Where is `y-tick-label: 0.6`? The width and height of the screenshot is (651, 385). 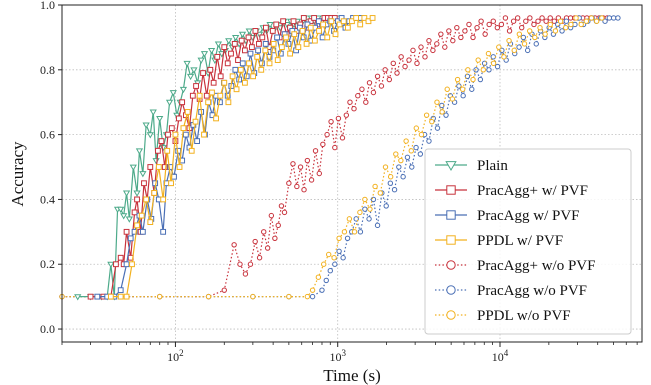 y-tick-label: 0.6 is located at coordinates (47, 135).